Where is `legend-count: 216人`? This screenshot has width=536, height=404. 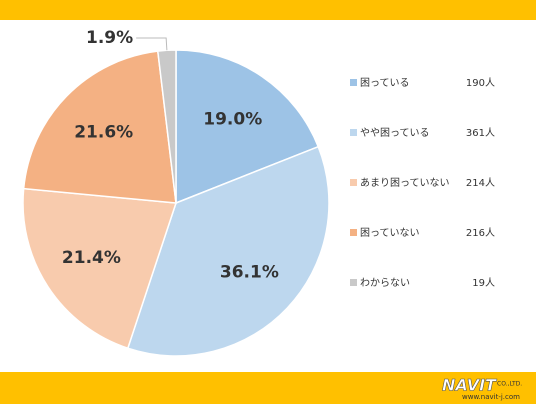 legend-count: 216人 is located at coordinates (480, 233).